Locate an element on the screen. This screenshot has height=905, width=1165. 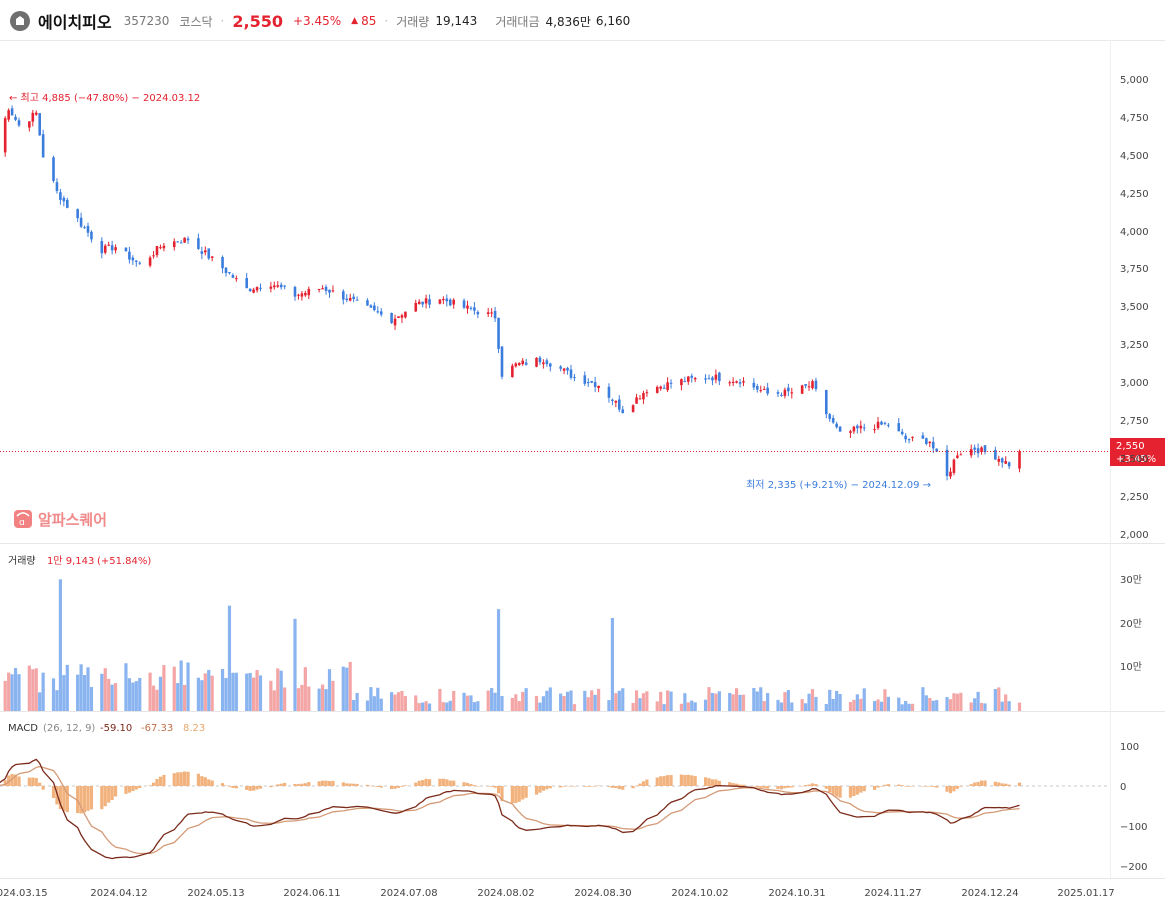
stock-name: 에이치피오 is located at coordinates (75, 22).